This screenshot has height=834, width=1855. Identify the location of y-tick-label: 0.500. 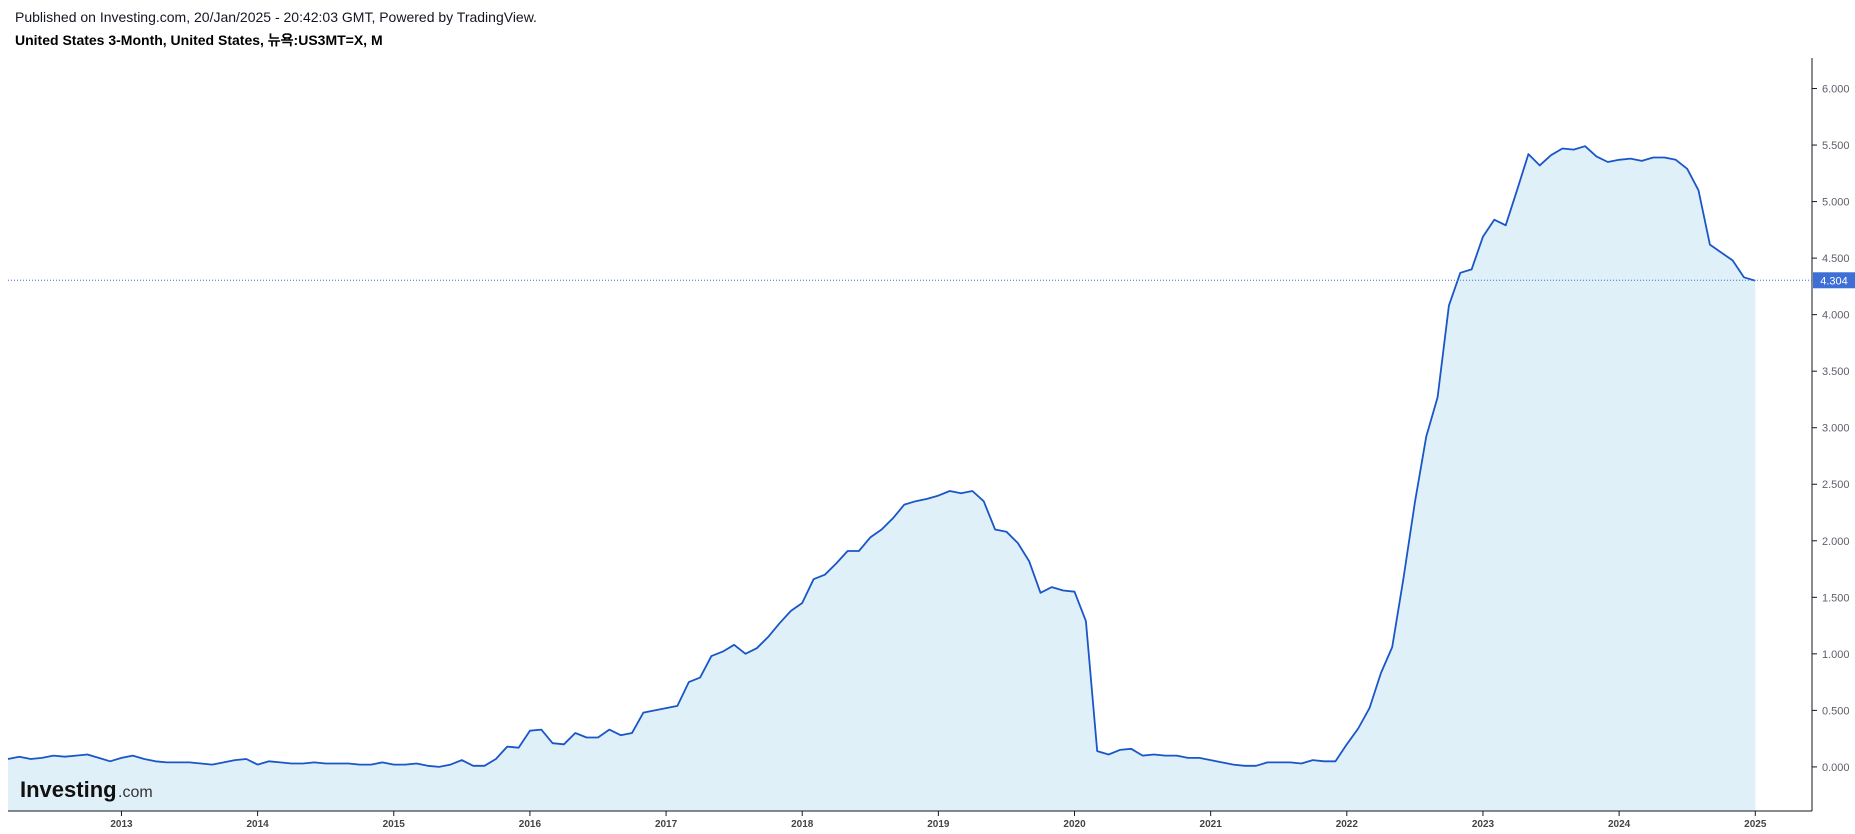
(1836, 711).